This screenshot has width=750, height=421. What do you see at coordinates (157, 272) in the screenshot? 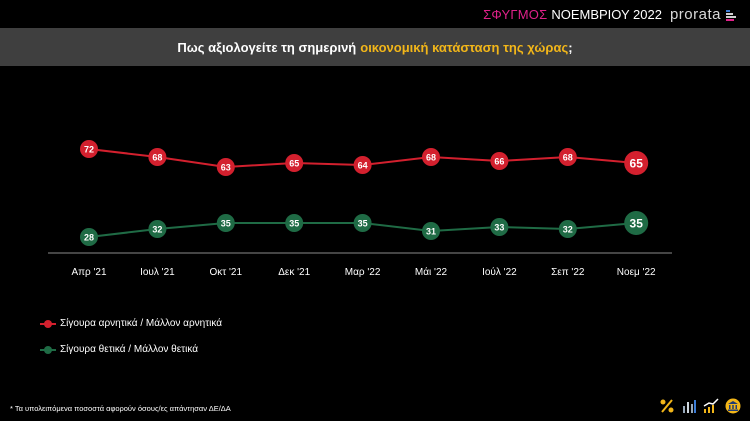
I see `x-tick-label: Ιουλ '21` at bounding box center [157, 272].